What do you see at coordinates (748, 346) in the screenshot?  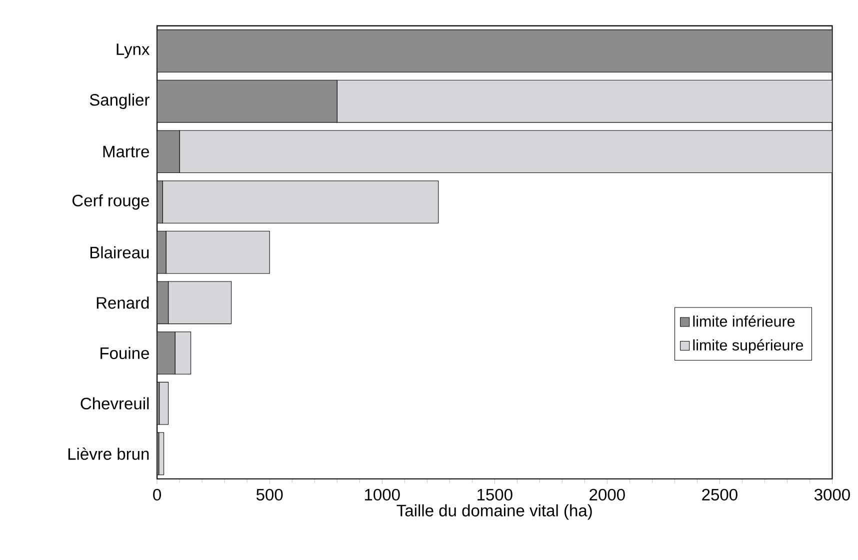 I see `legend-label: limite supérieure` at bounding box center [748, 346].